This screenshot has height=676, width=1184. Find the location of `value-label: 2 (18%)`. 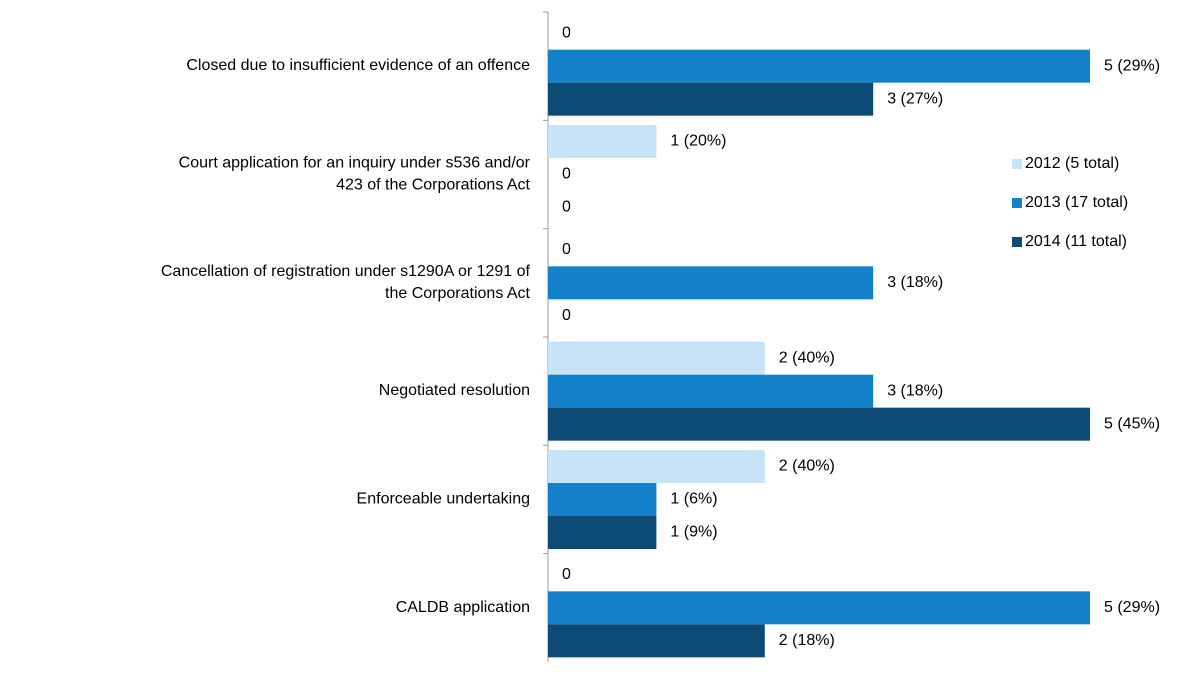

value-label: 2 (18%) is located at coordinates (807, 640).